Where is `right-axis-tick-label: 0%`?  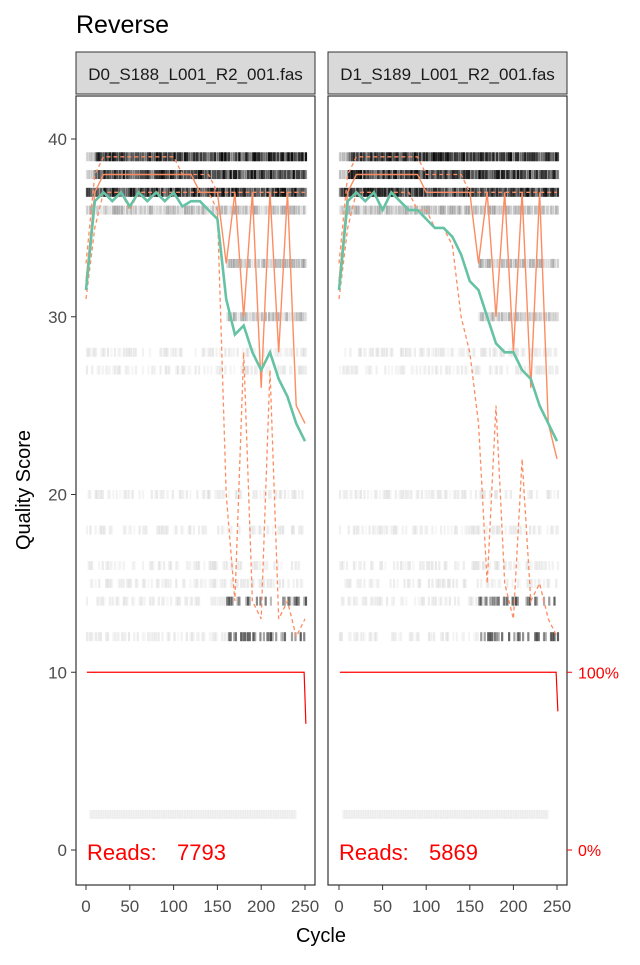
right-axis-tick-label: 0% is located at coordinates (589, 851).